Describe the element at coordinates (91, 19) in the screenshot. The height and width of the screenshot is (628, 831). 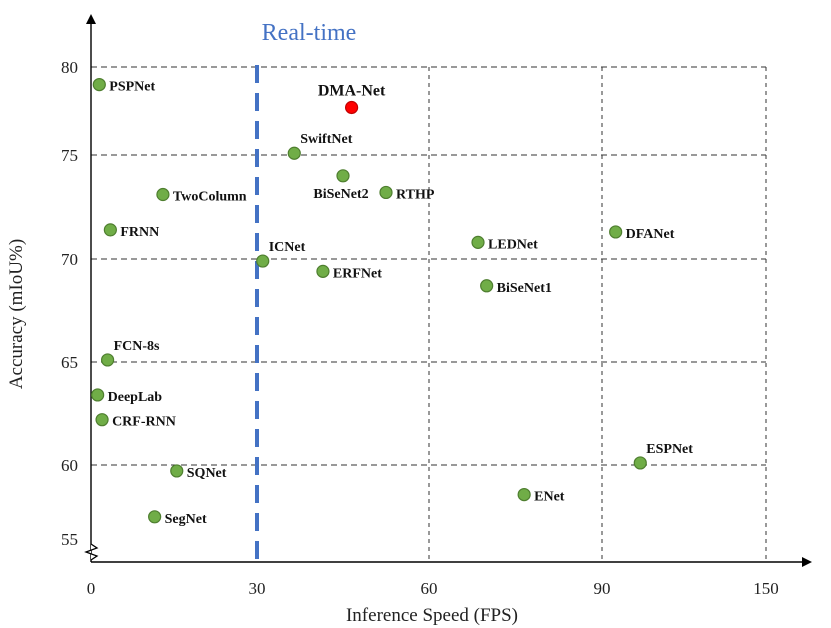
I see `y-axis-arrow` at that location.